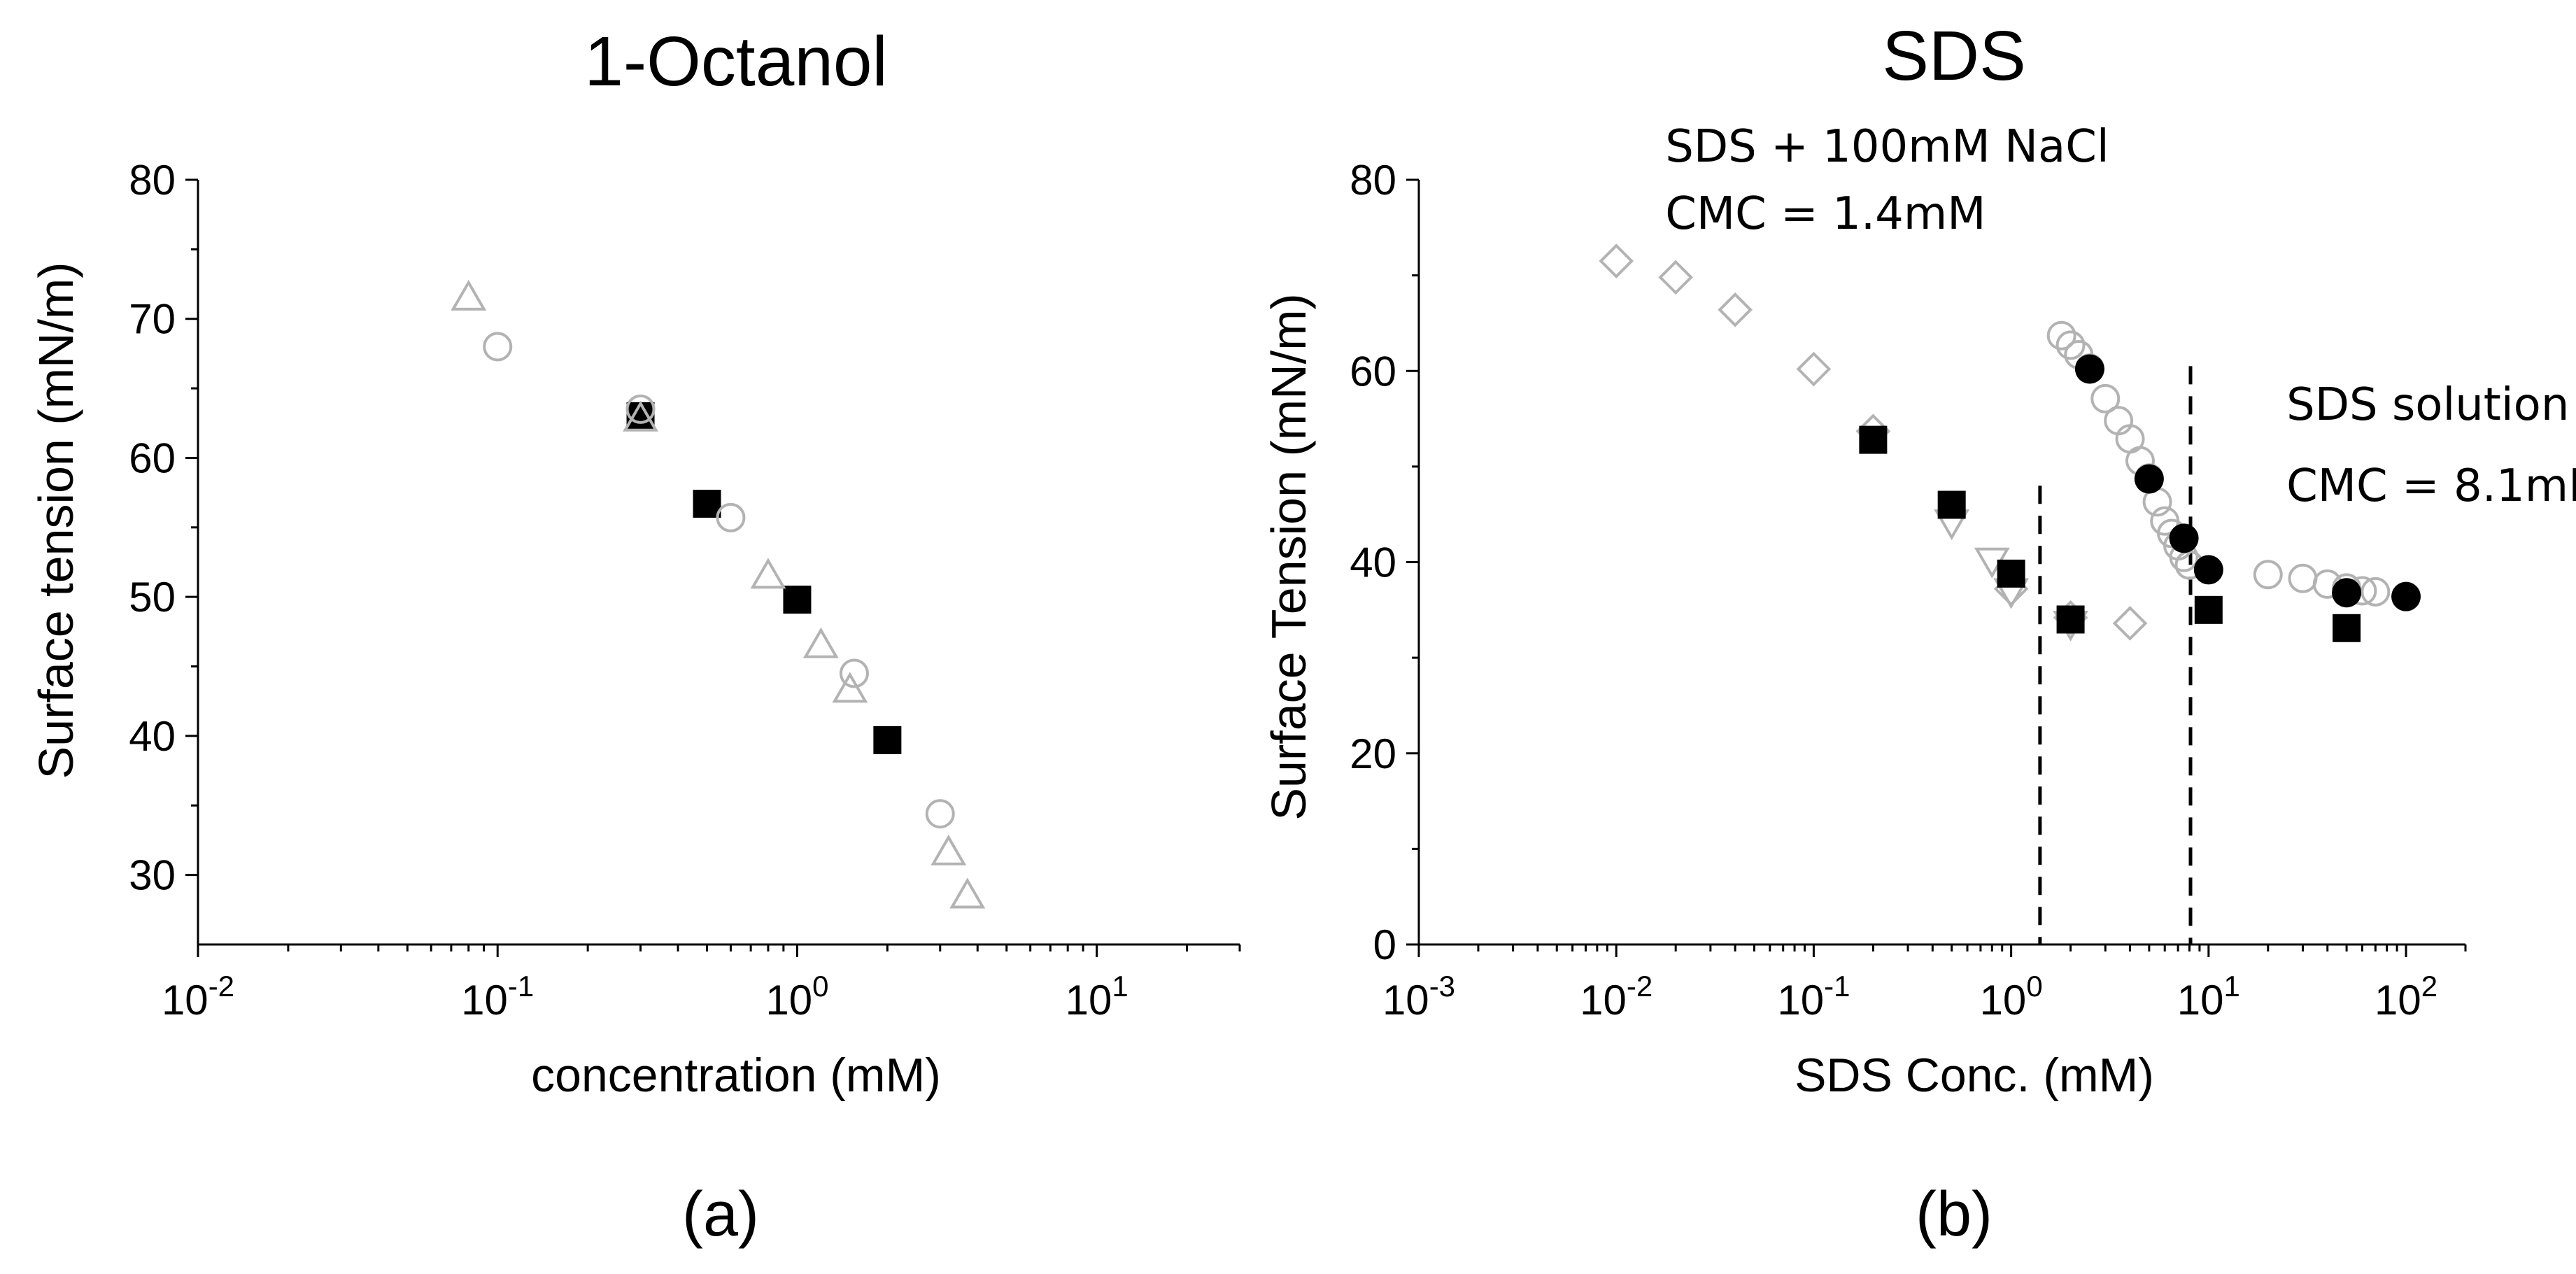 This screenshot has height=1274, width=2576. What do you see at coordinates (1288, 556) in the screenshot?
I see `chart-b-y-axis-label: Surface Tension (mN/m)` at bounding box center [1288, 556].